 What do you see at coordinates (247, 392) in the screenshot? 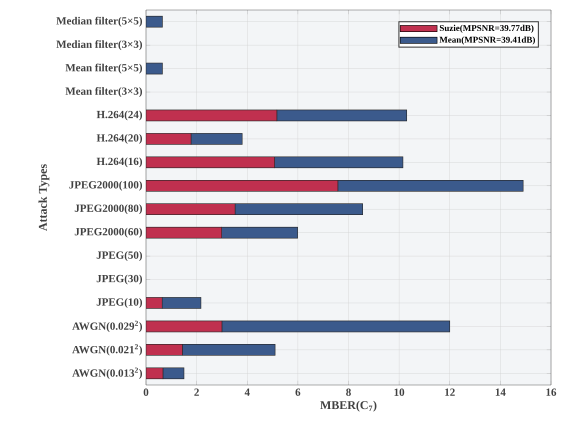
I see `x-tick-label: 4` at bounding box center [247, 392].